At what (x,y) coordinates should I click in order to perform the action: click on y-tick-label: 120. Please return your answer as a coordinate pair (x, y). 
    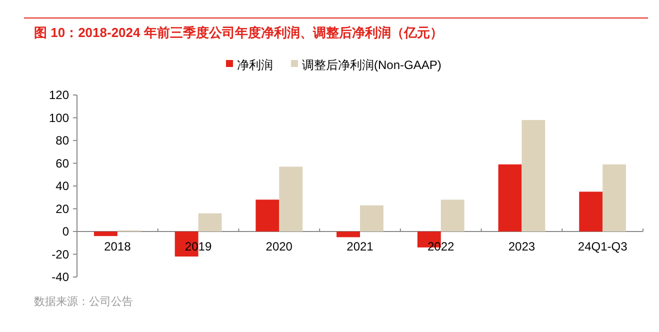
    Looking at the image, I should click on (59, 95).